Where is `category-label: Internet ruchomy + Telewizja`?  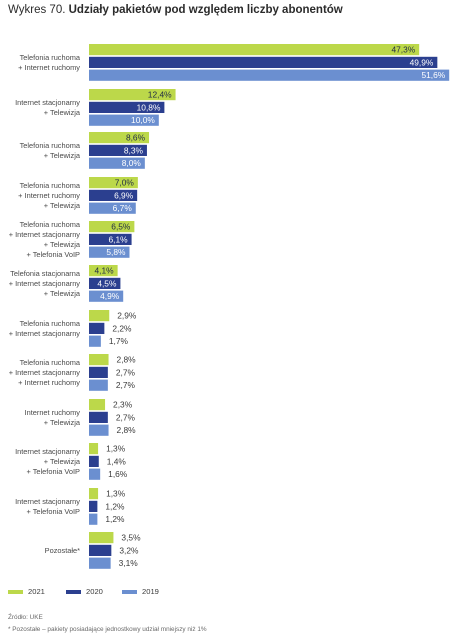
category-label: Internet ruchomy + Telewizja is located at coordinates (53, 417).